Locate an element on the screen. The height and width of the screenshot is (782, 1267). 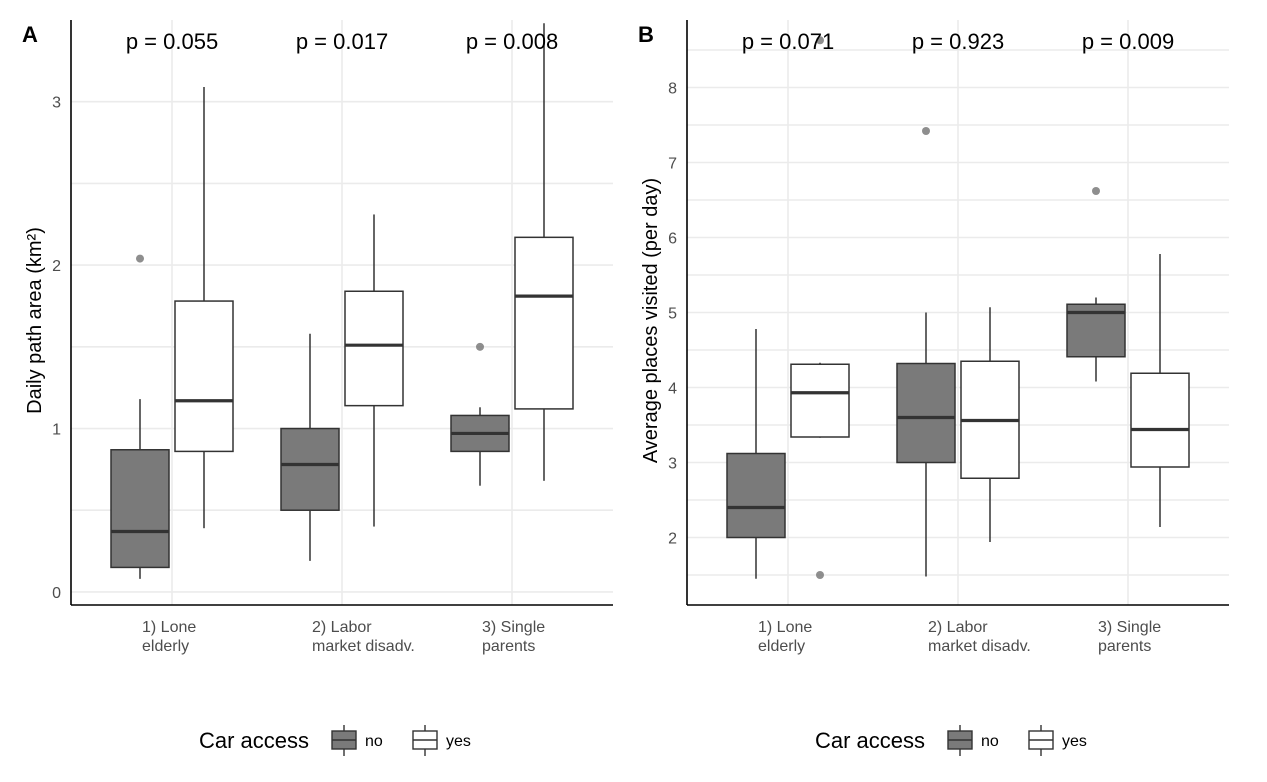
p-value-label: p = 0.055 is located at coordinates (172, 41).